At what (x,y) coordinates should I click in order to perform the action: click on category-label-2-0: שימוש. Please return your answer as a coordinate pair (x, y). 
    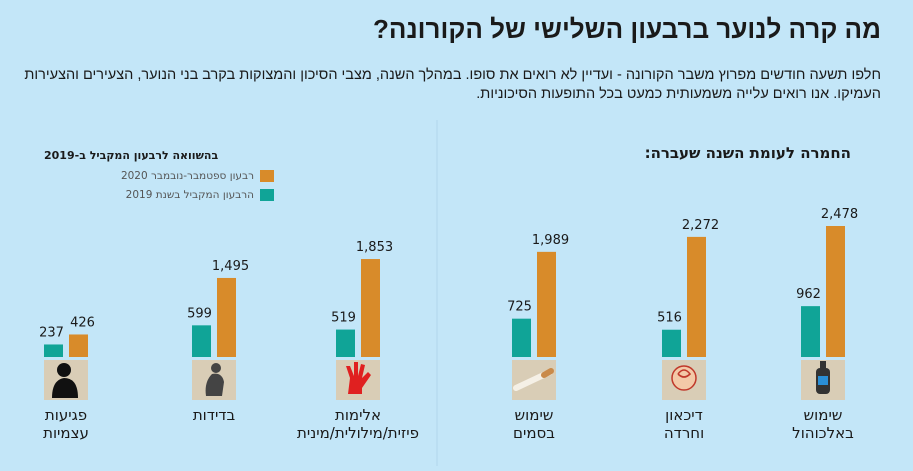
    Looking at the image, I should click on (534, 415).